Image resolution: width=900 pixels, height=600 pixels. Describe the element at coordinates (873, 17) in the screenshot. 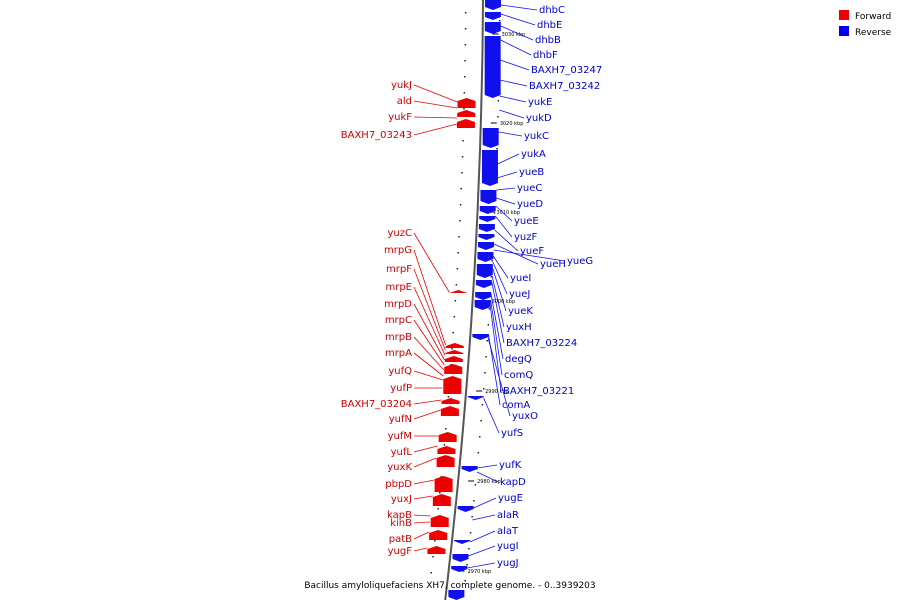

I see `legend-forward-label: Forward` at that location.